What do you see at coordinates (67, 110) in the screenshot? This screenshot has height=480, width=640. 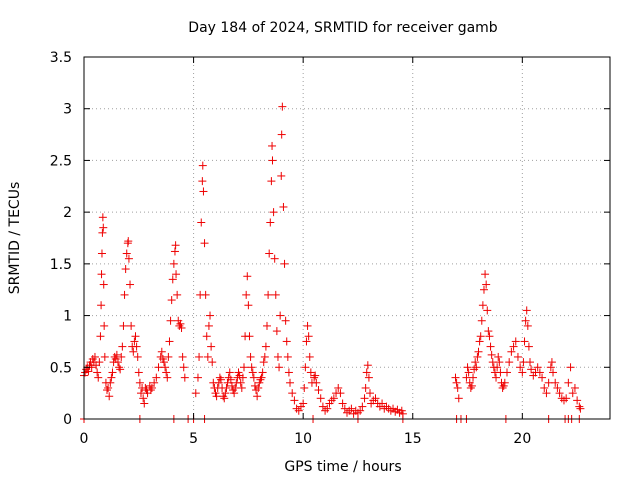 I see `y-tick-label: 3` at bounding box center [67, 110].